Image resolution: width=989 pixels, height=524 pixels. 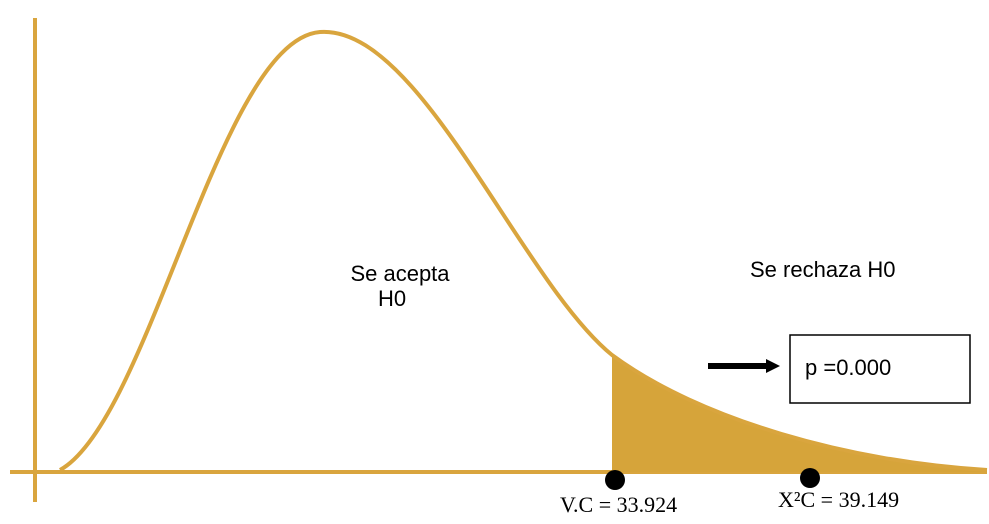 What do you see at coordinates (810, 478) in the screenshot?
I see `statistic-point` at bounding box center [810, 478].